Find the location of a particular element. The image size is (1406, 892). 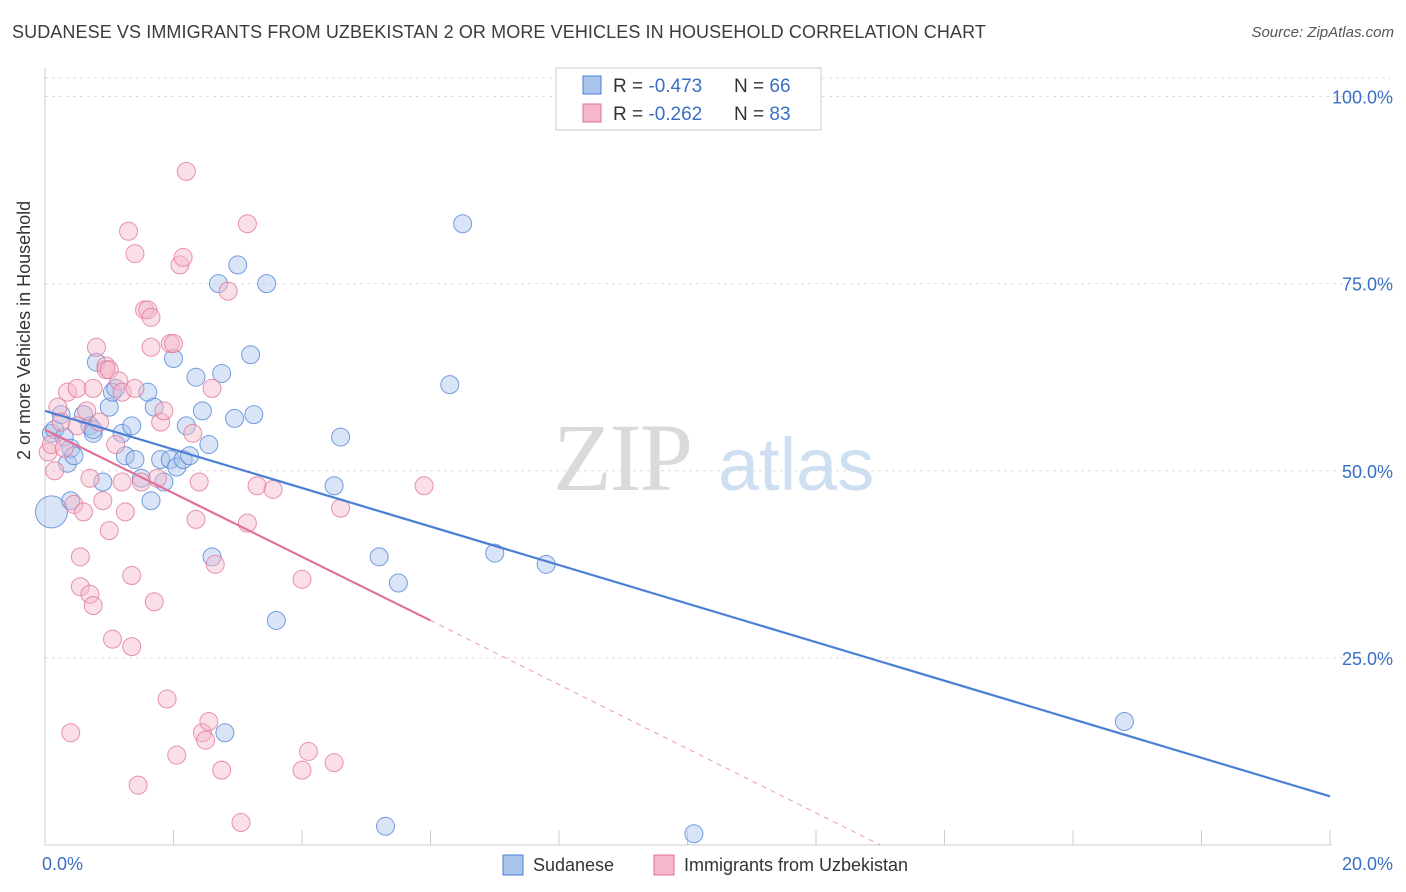

legend-label-uzbekistan: Immigrants from Uzbekistan is located at coordinates (796, 865).